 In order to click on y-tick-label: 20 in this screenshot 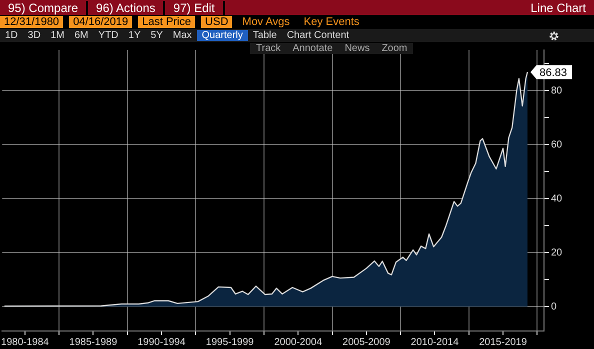, I will do `click(557, 252)`.